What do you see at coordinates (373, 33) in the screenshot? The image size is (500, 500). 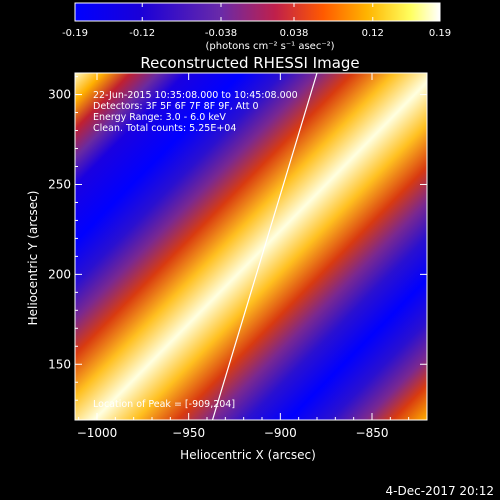 I see `colorbar-tick-label: 0.12` at bounding box center [373, 33].